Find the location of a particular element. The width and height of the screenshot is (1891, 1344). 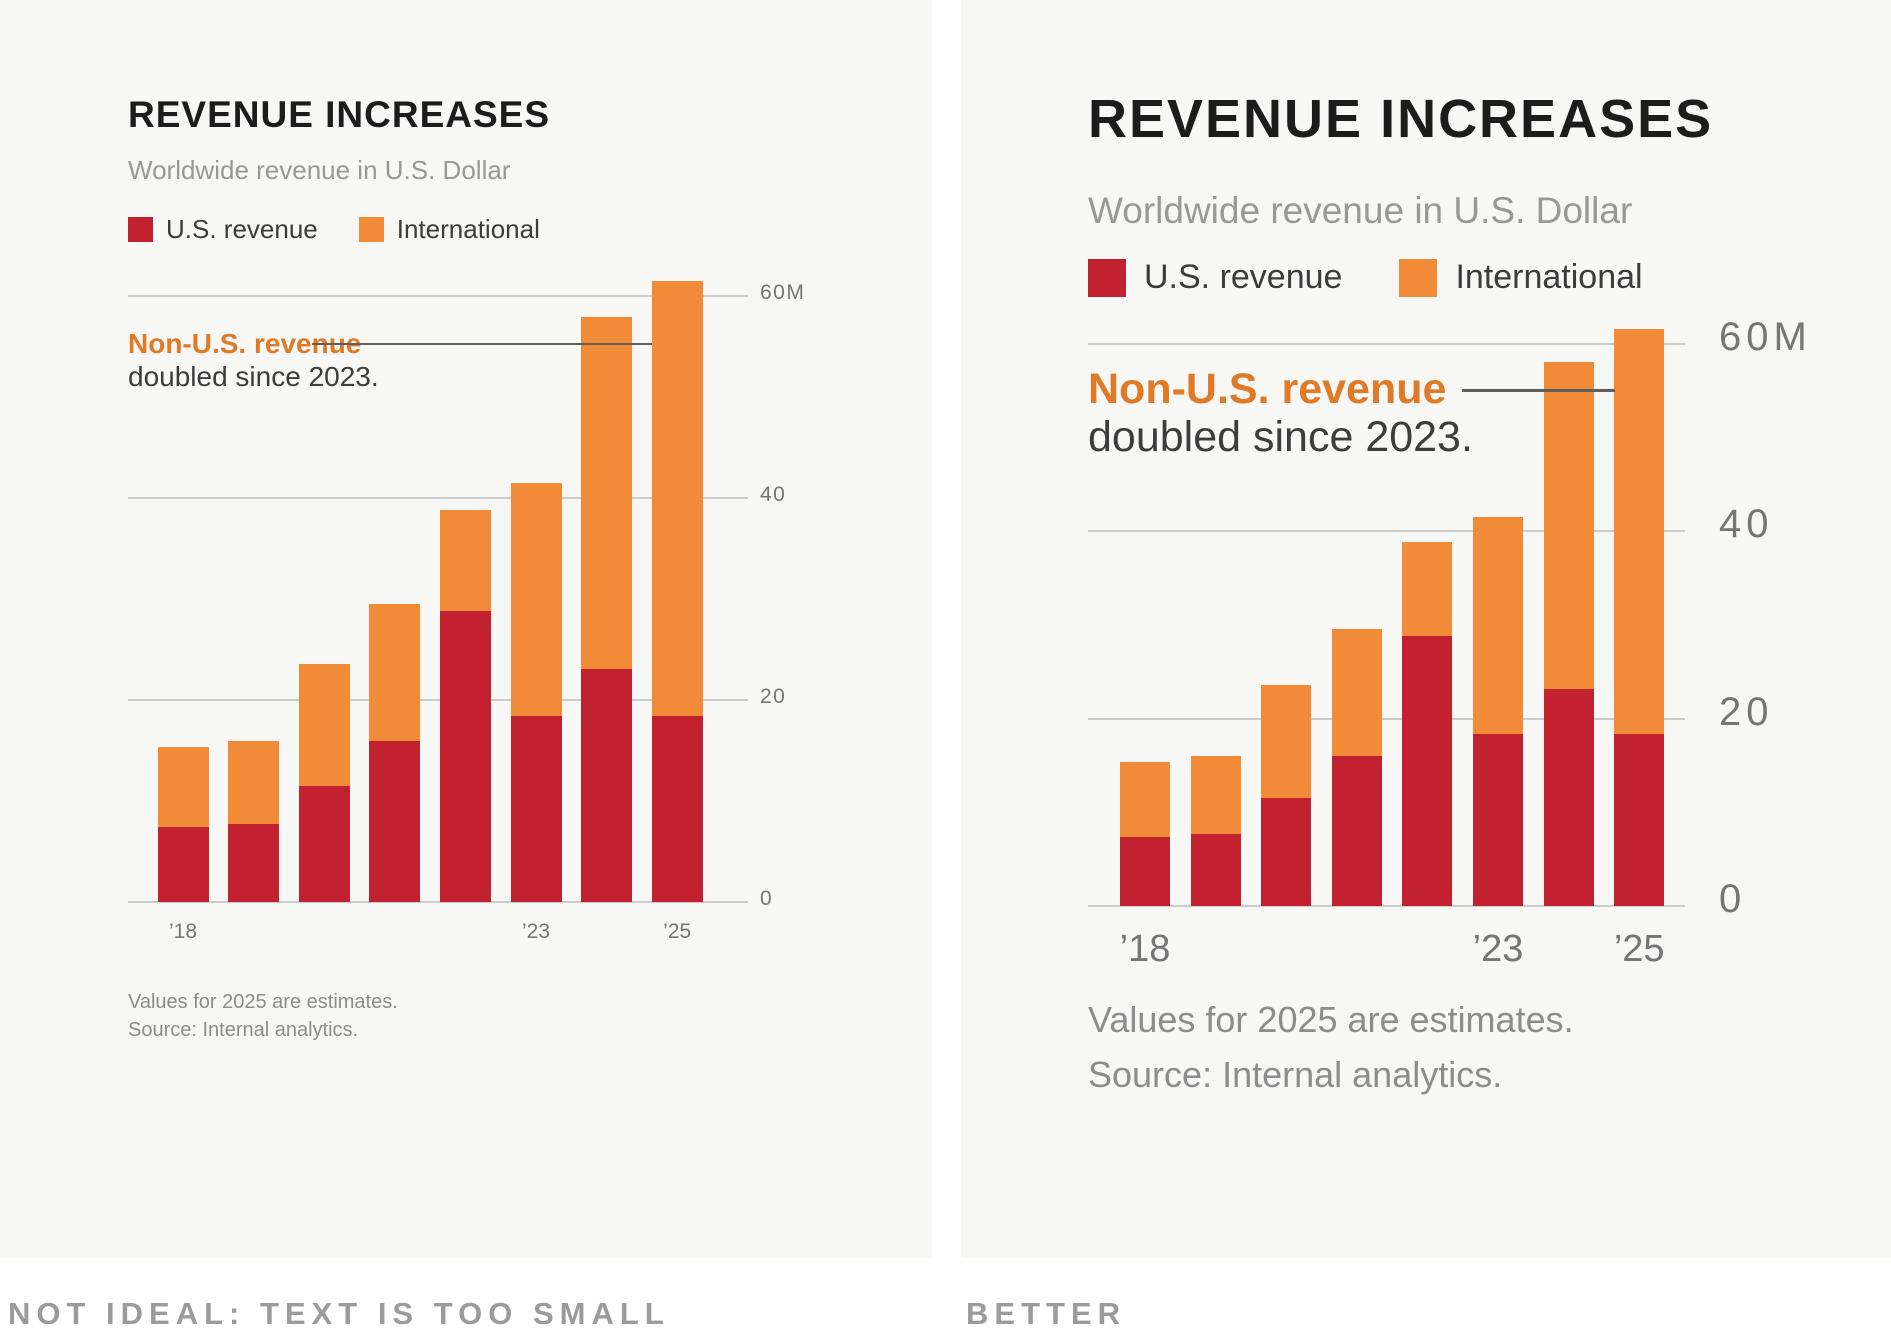

annotation-highlight: Non-U.S. revenue is located at coordinates (1267, 389).